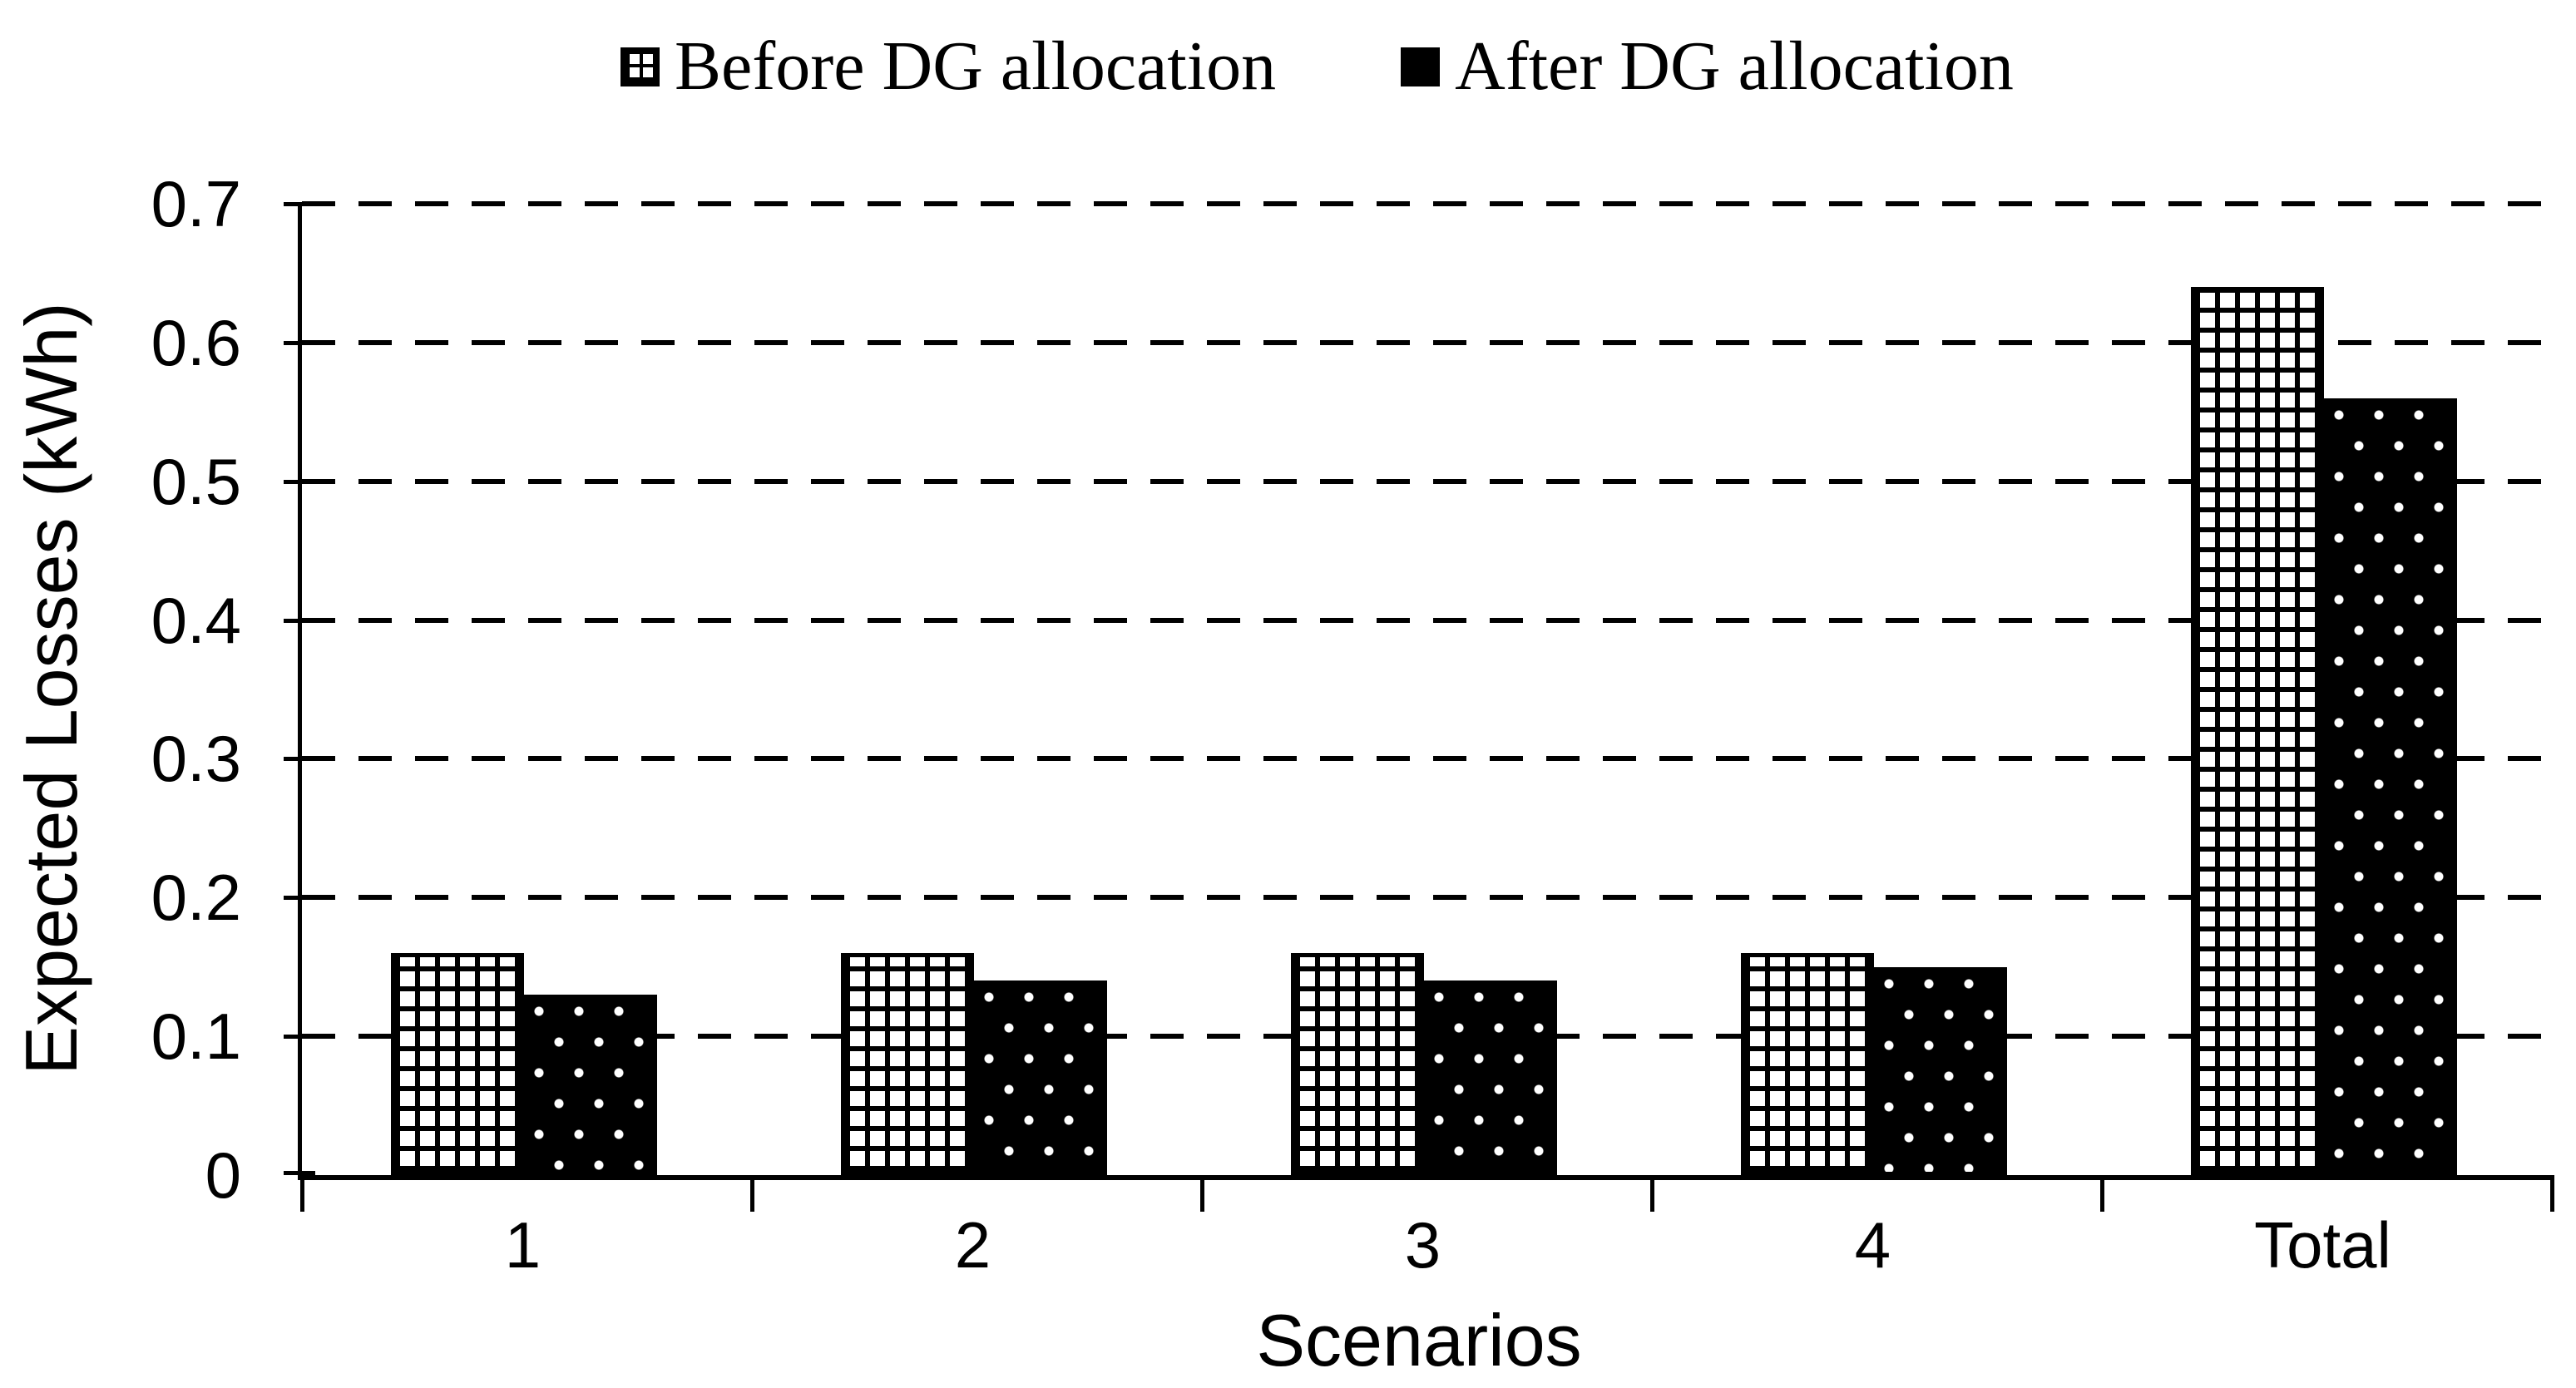 Image resolution: width=2576 pixels, height=1388 pixels. What do you see at coordinates (51, 688) in the screenshot?
I see `y-axis-title: Expected Losses (kWh)` at bounding box center [51, 688].